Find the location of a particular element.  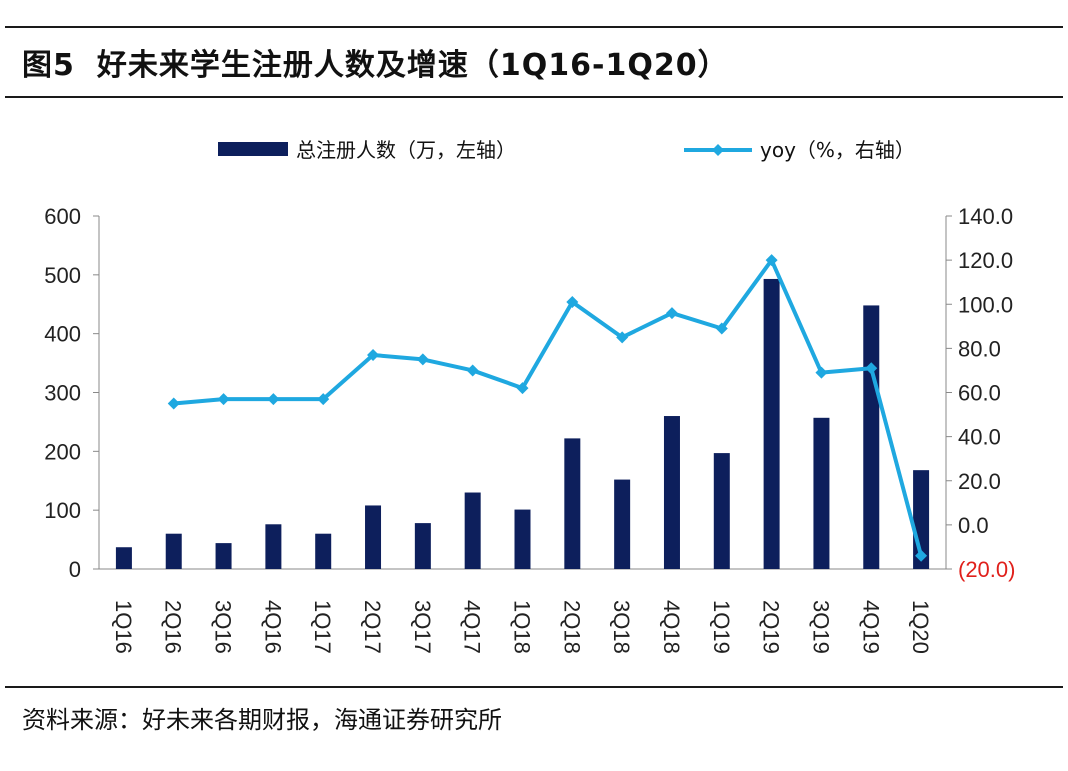

bar-1Q19 is located at coordinates (721, 511).